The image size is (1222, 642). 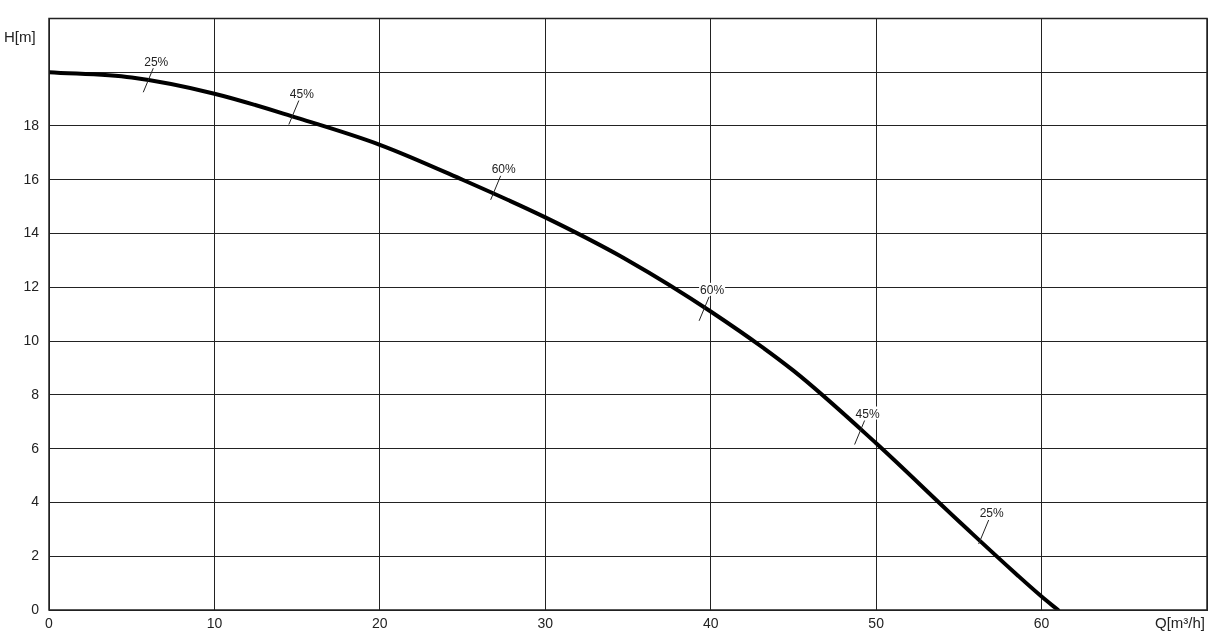 I want to click on y-axis-title: H[m], so click(x=20, y=37).